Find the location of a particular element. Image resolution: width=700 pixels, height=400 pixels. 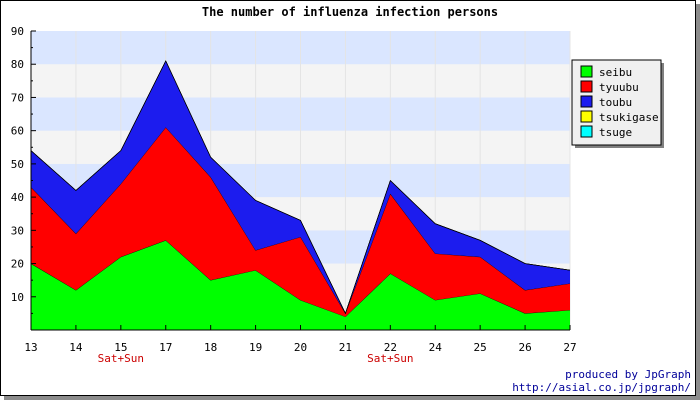

y-tick-label: 60 is located at coordinates (17, 131).